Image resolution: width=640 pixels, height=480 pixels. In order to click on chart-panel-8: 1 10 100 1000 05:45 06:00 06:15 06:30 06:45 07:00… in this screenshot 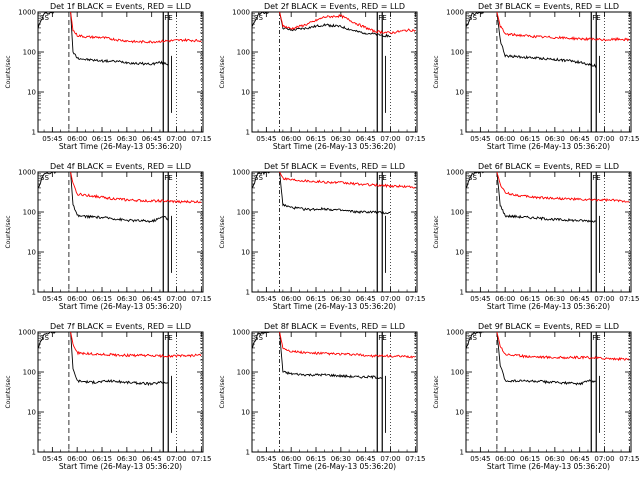, I will do `click(322, 396)`.